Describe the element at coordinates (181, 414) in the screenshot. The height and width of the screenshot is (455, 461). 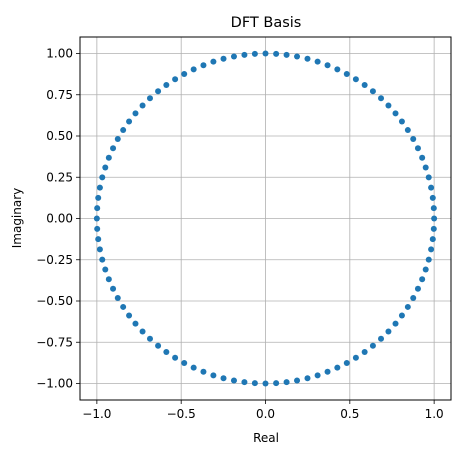
I see `x-tick-label: −0.5` at that location.